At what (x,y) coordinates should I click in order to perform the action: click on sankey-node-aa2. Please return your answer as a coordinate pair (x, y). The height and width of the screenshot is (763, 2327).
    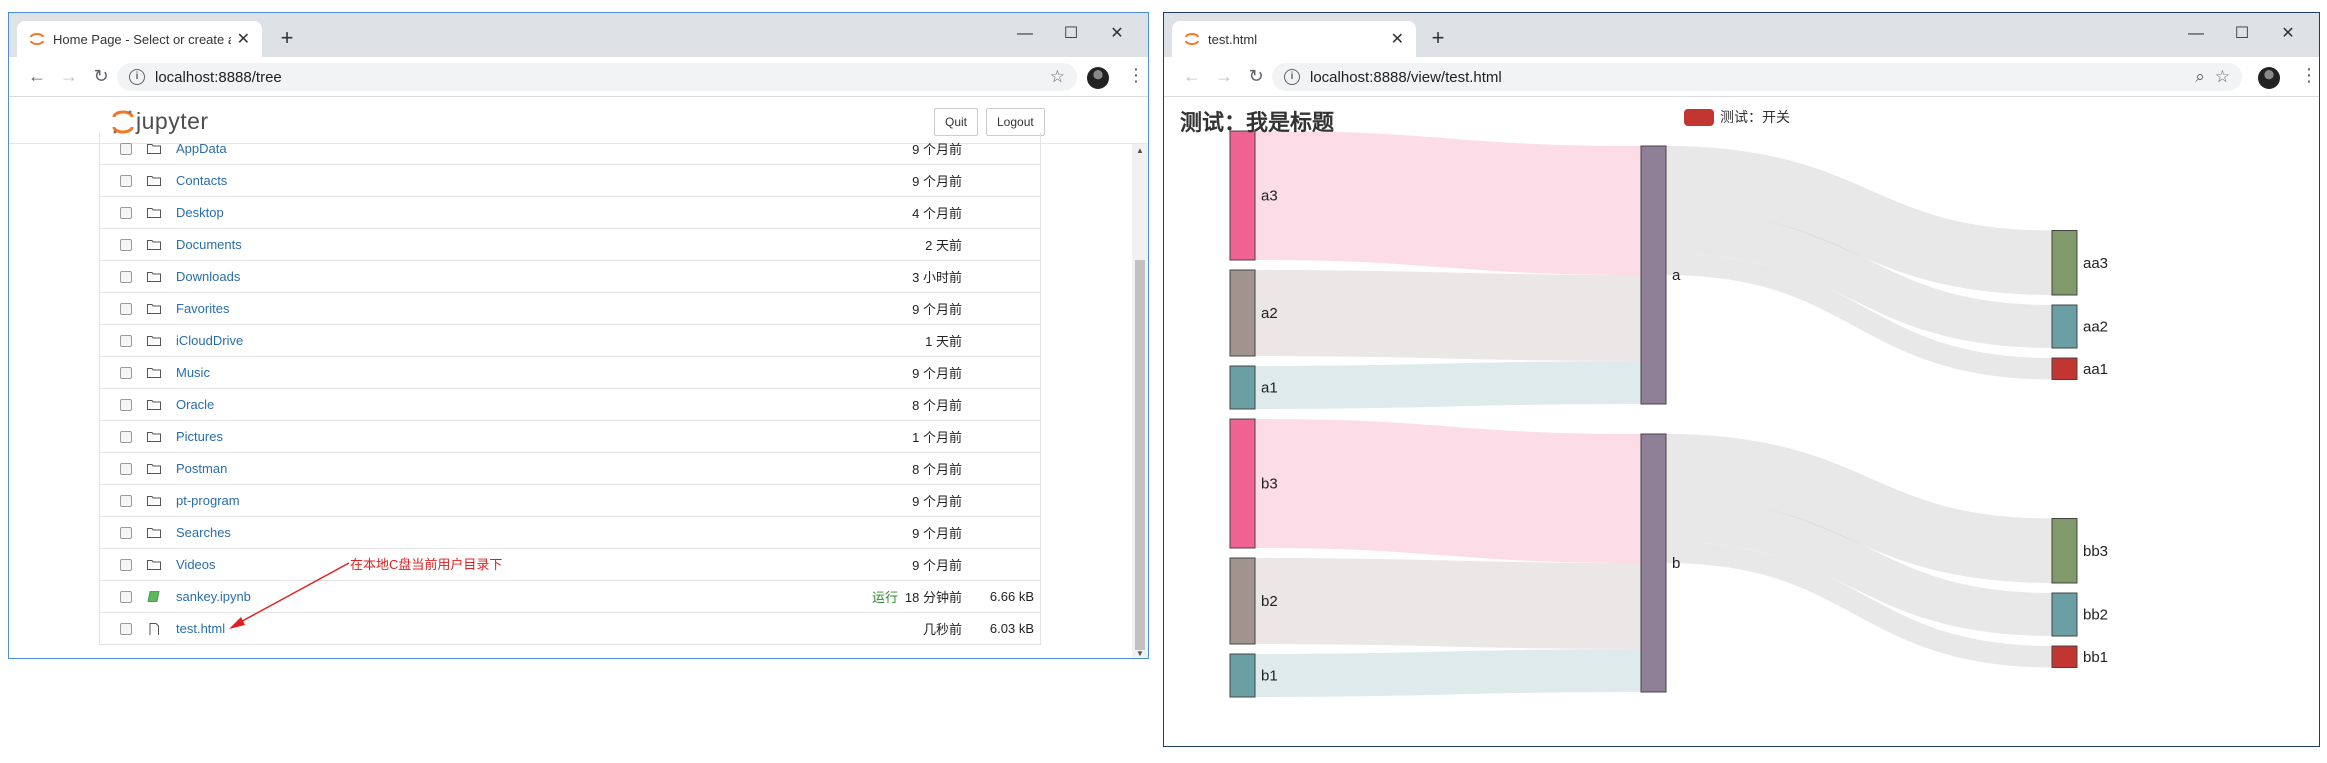
    Looking at the image, I should click on (2064, 326).